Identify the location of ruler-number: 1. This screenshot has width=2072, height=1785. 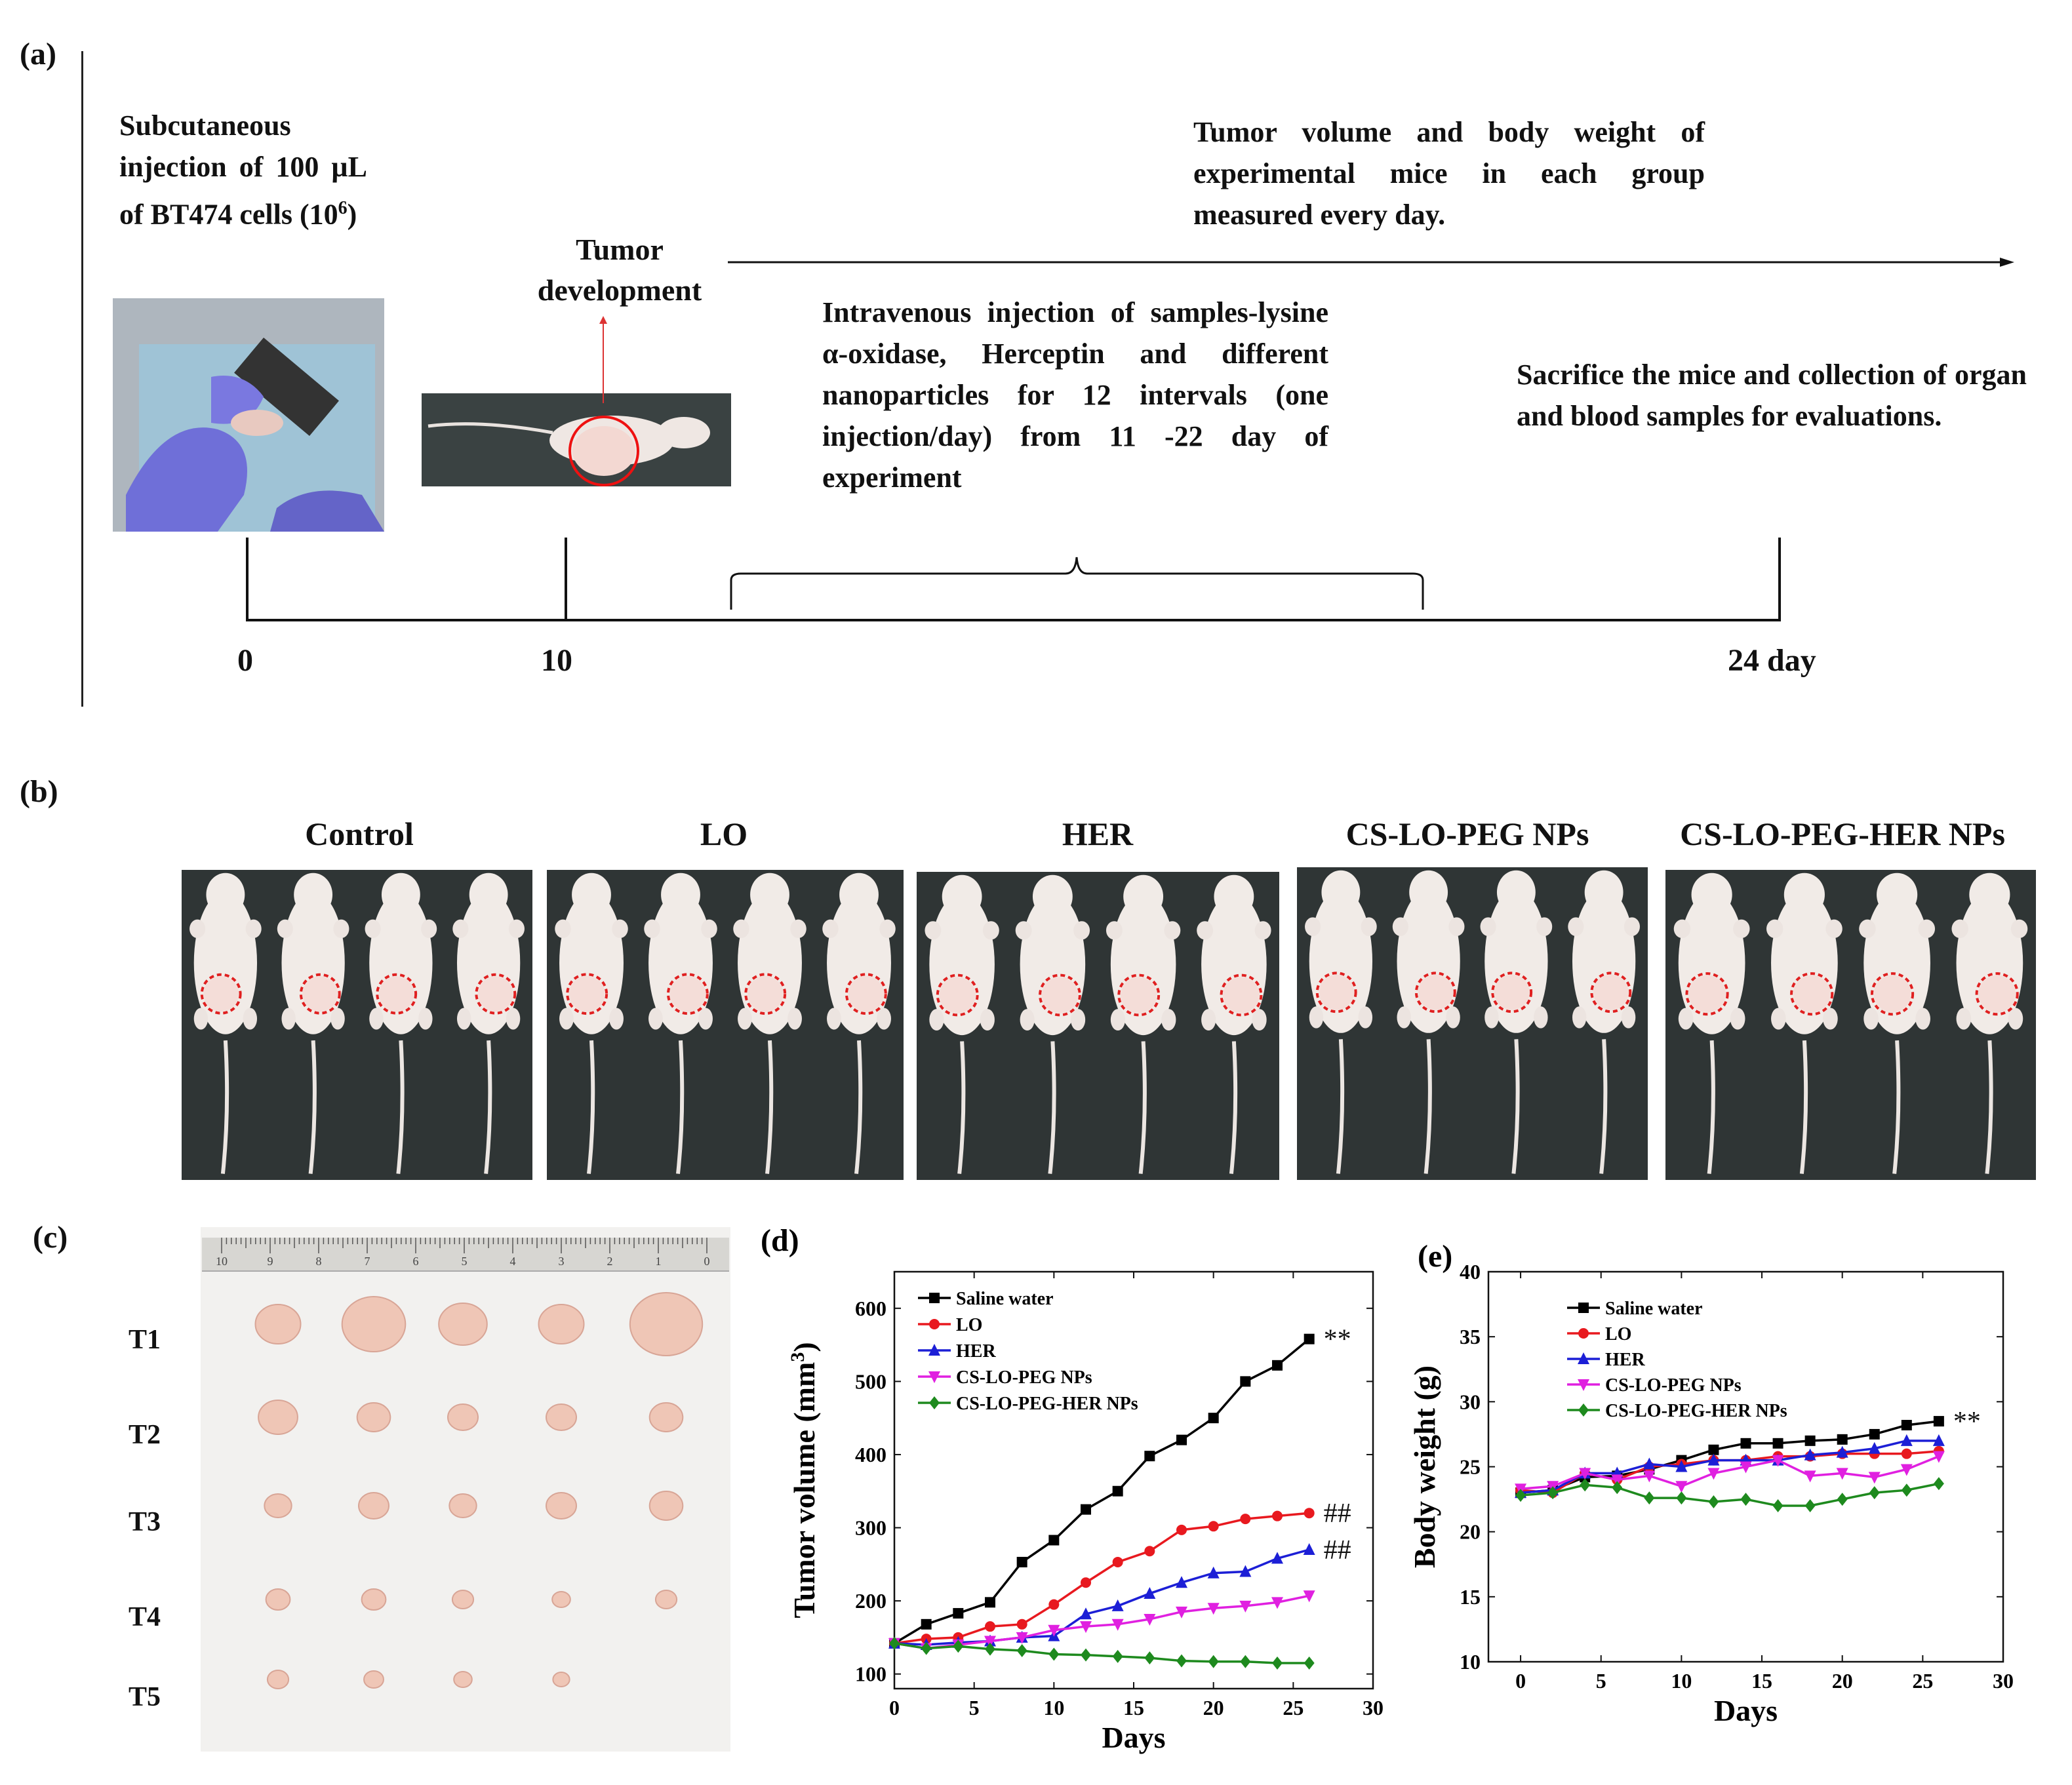
(659, 1261).